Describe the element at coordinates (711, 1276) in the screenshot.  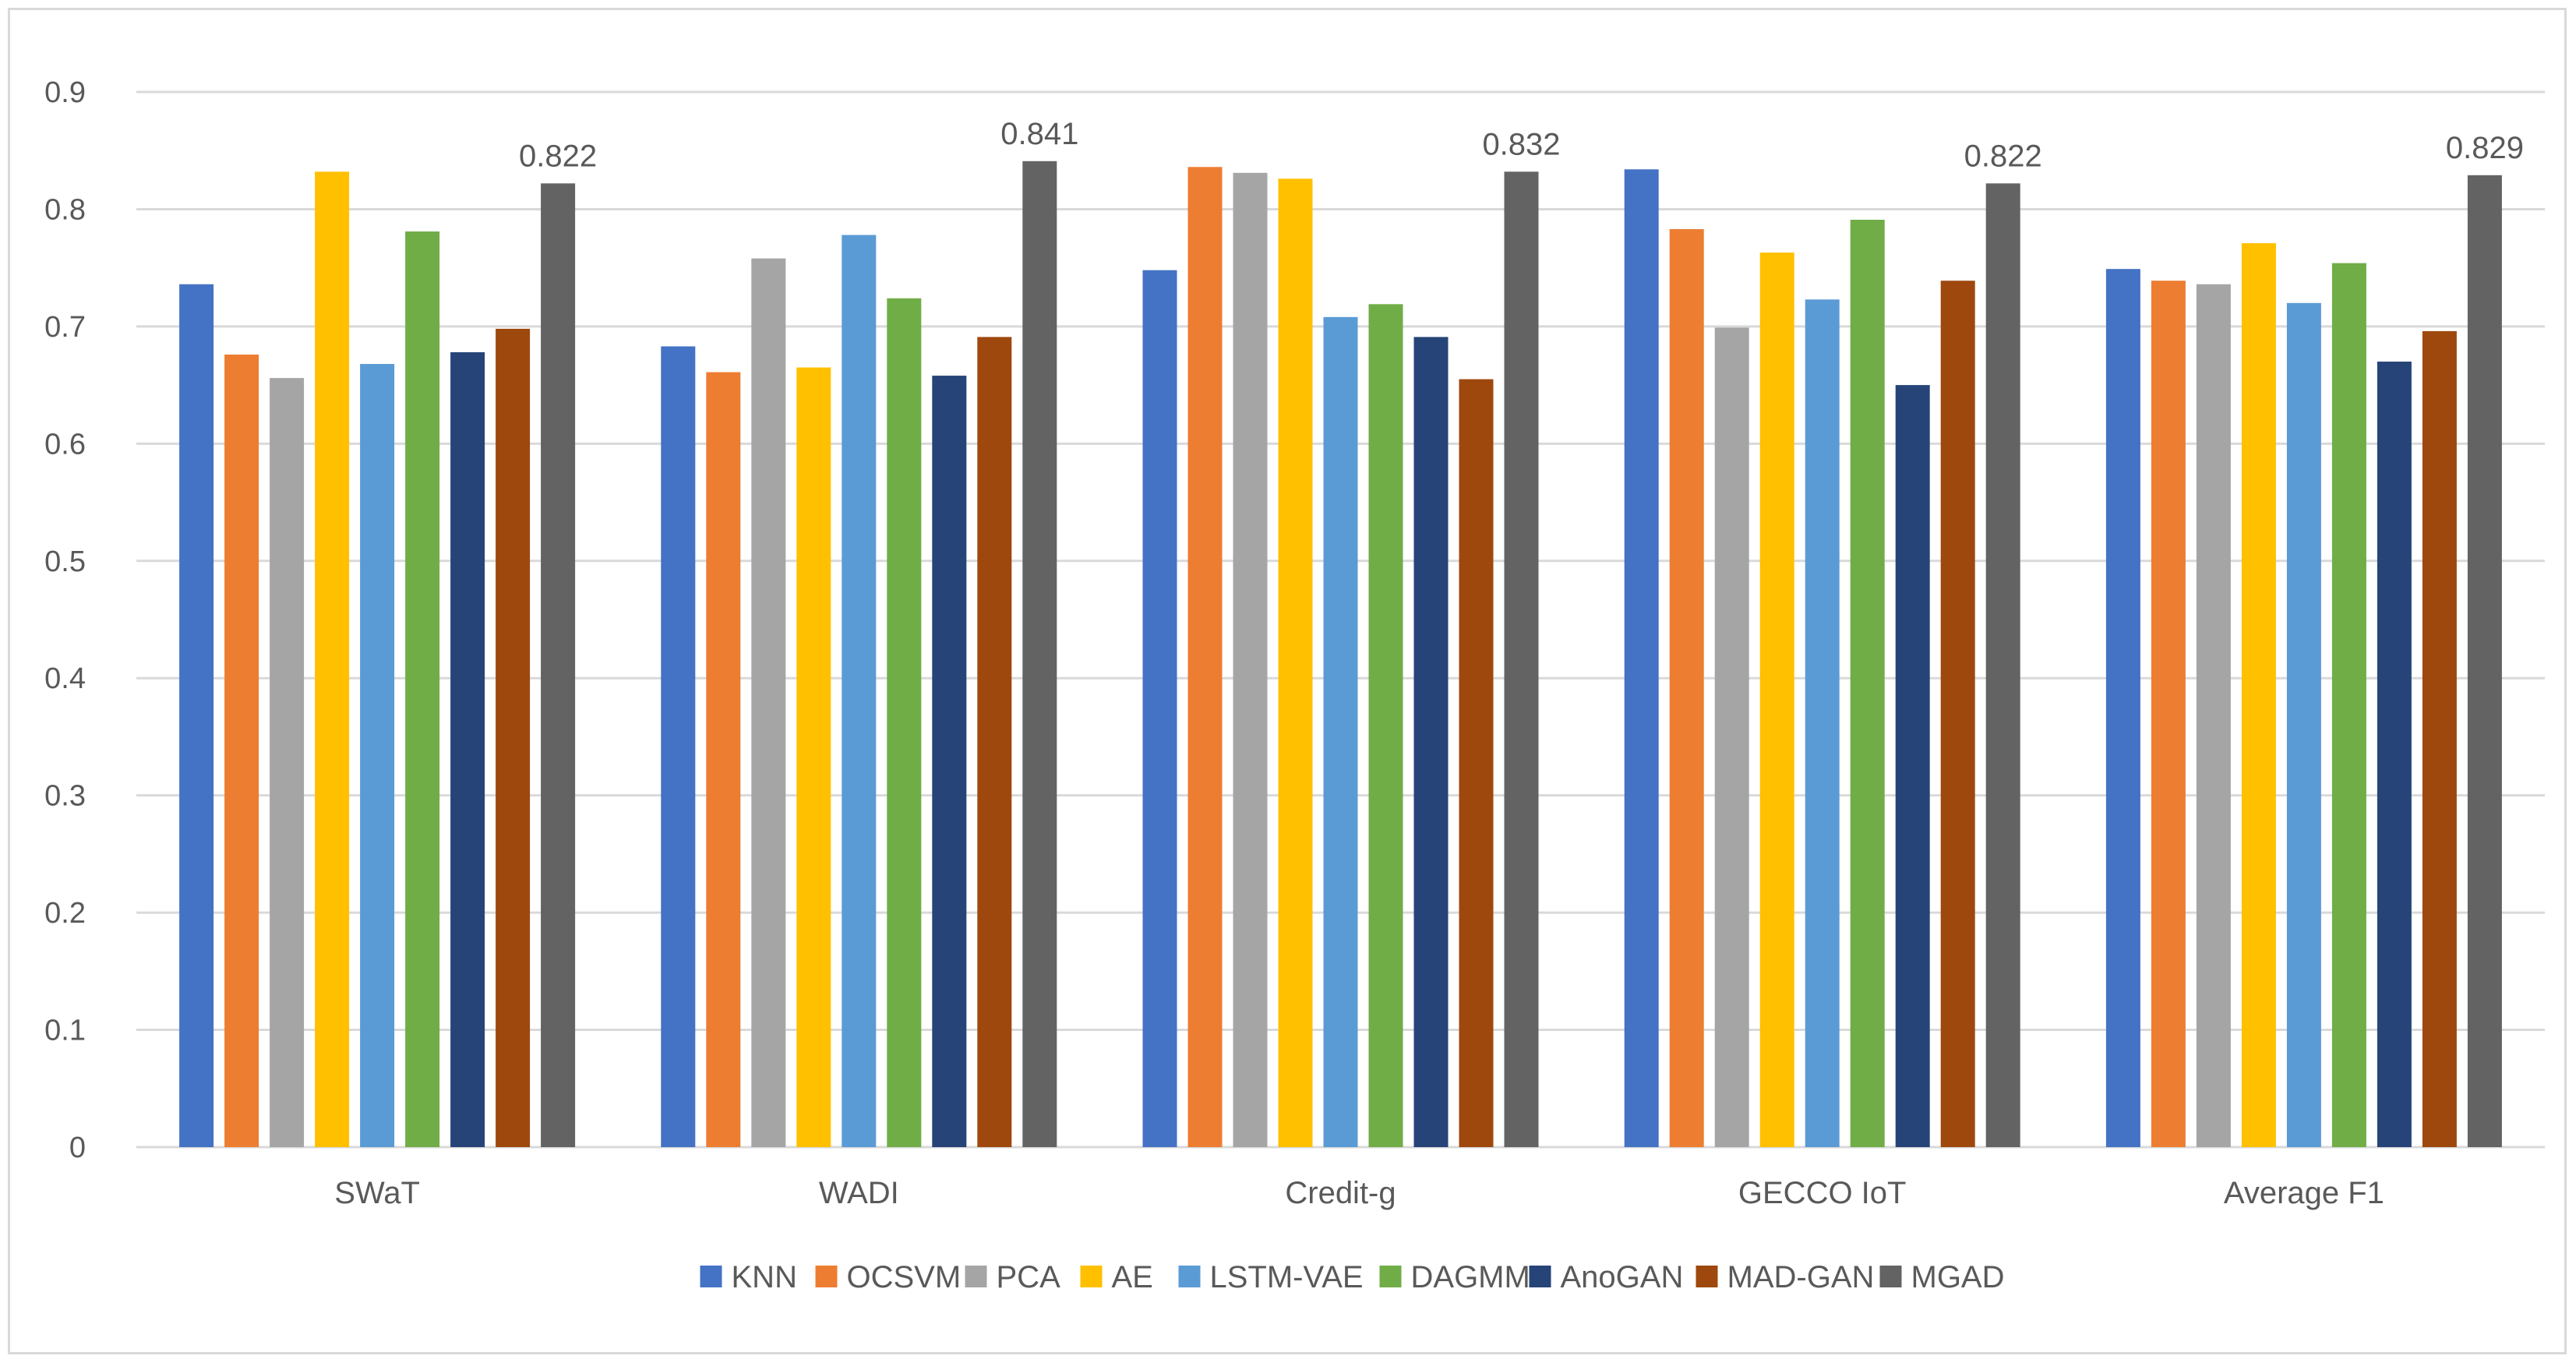
I see `legend-swatch-knn` at that location.